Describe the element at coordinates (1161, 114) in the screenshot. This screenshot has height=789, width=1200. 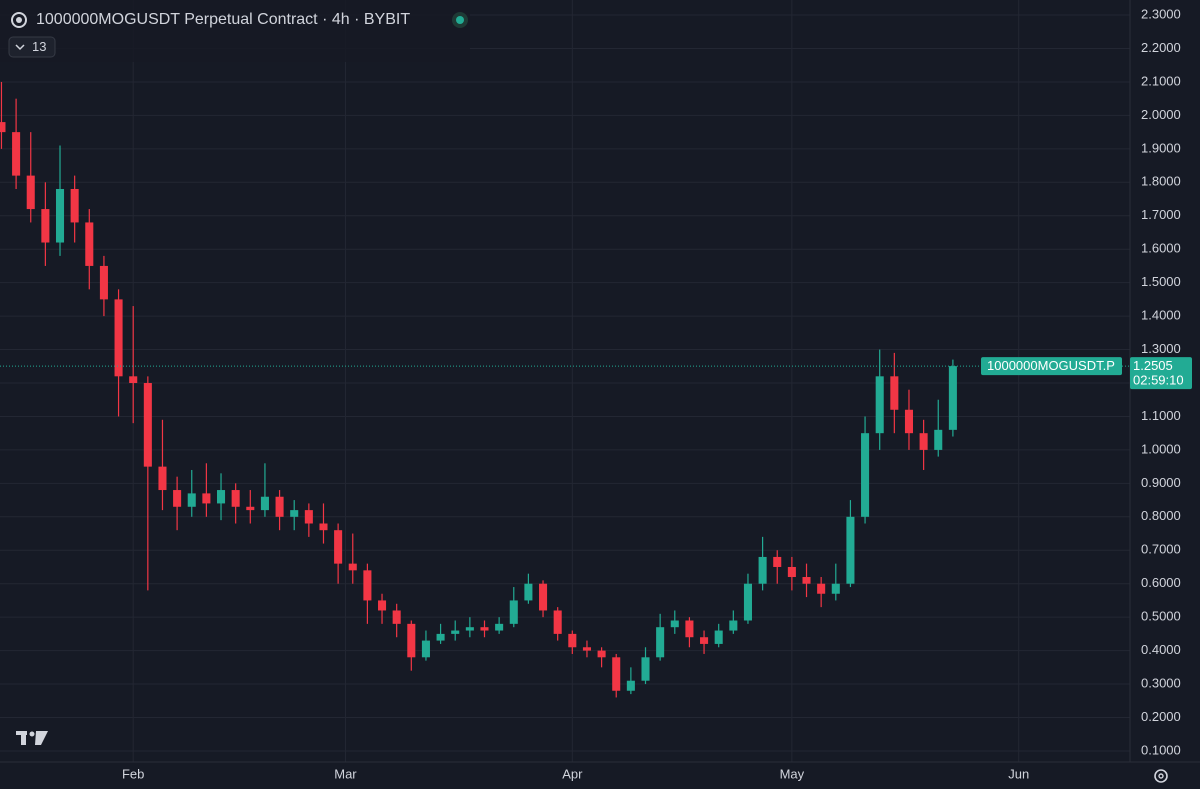
I see `y-tick-label: 2.0000` at that location.